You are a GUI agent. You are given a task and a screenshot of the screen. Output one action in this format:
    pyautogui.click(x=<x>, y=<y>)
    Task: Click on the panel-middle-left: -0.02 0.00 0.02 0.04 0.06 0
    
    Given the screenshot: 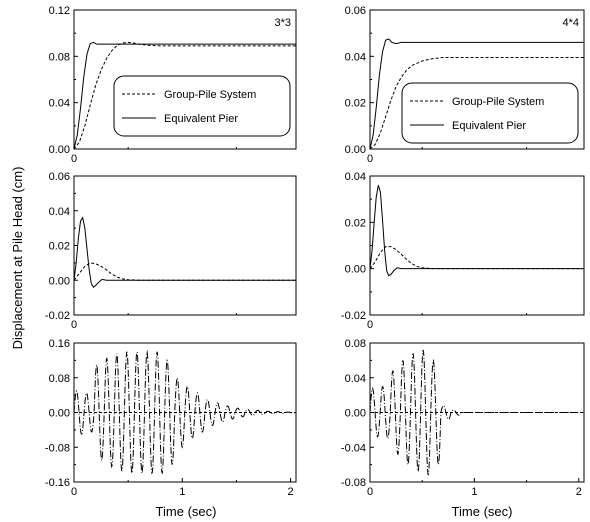 What is the action you would take?
    pyautogui.click(x=171, y=251)
    